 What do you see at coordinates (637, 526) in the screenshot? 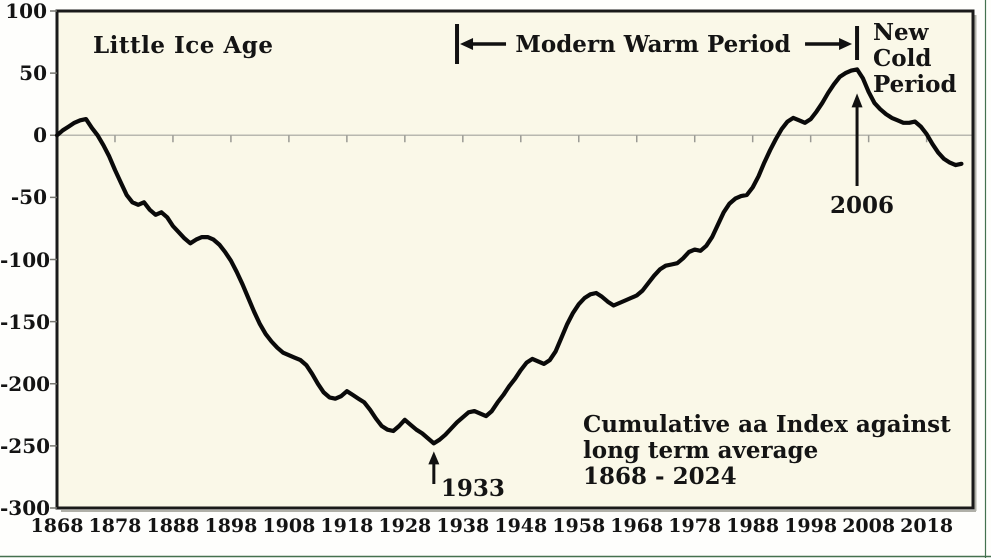
I see `x-tick-label: 1968` at bounding box center [637, 526].